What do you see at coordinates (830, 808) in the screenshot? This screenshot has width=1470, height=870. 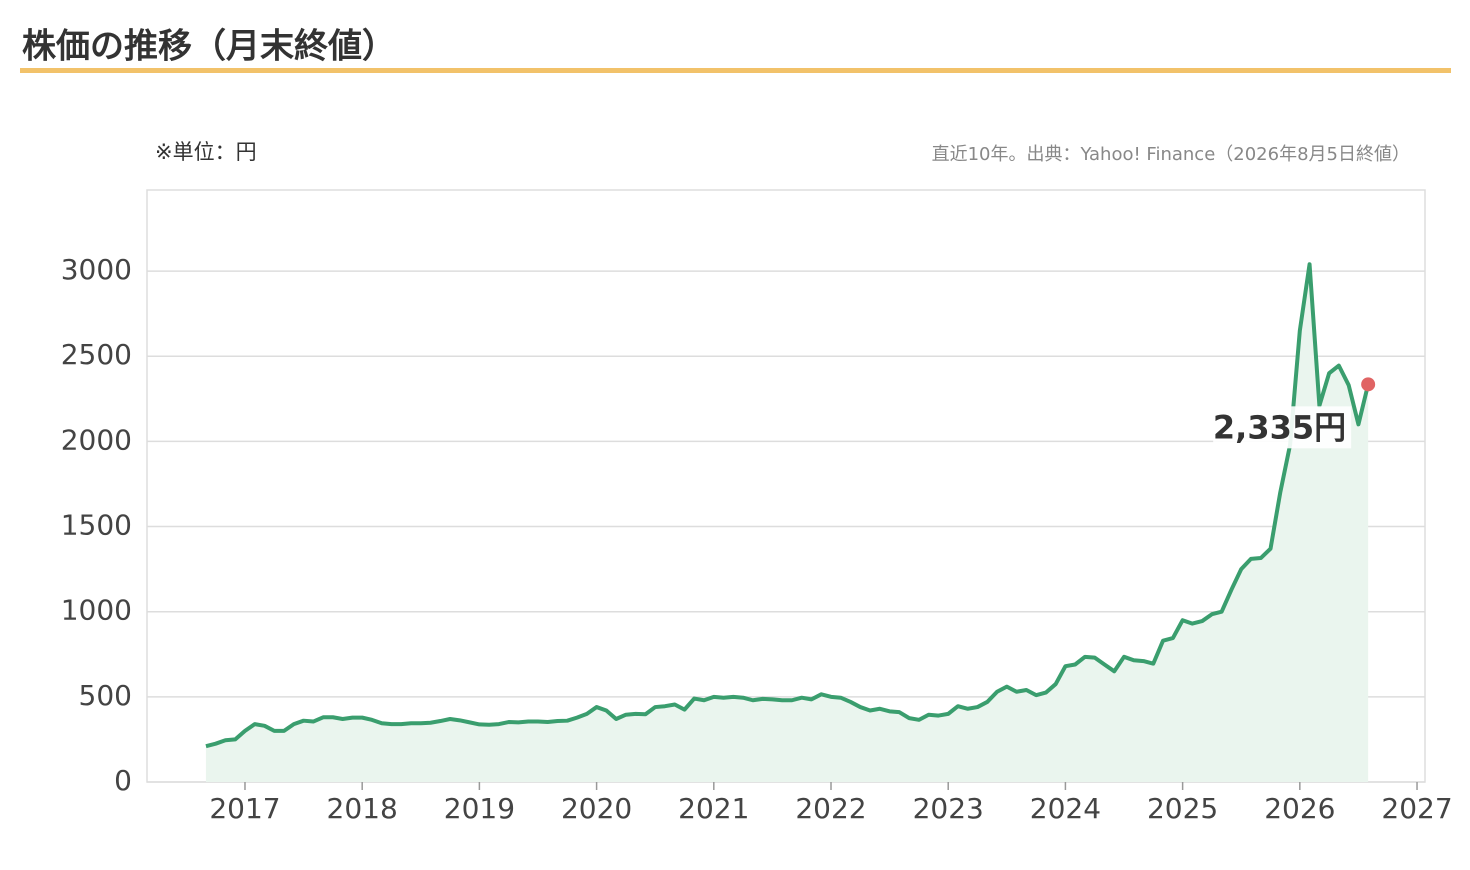 I see `x-tick-label: 2022` at bounding box center [830, 808].